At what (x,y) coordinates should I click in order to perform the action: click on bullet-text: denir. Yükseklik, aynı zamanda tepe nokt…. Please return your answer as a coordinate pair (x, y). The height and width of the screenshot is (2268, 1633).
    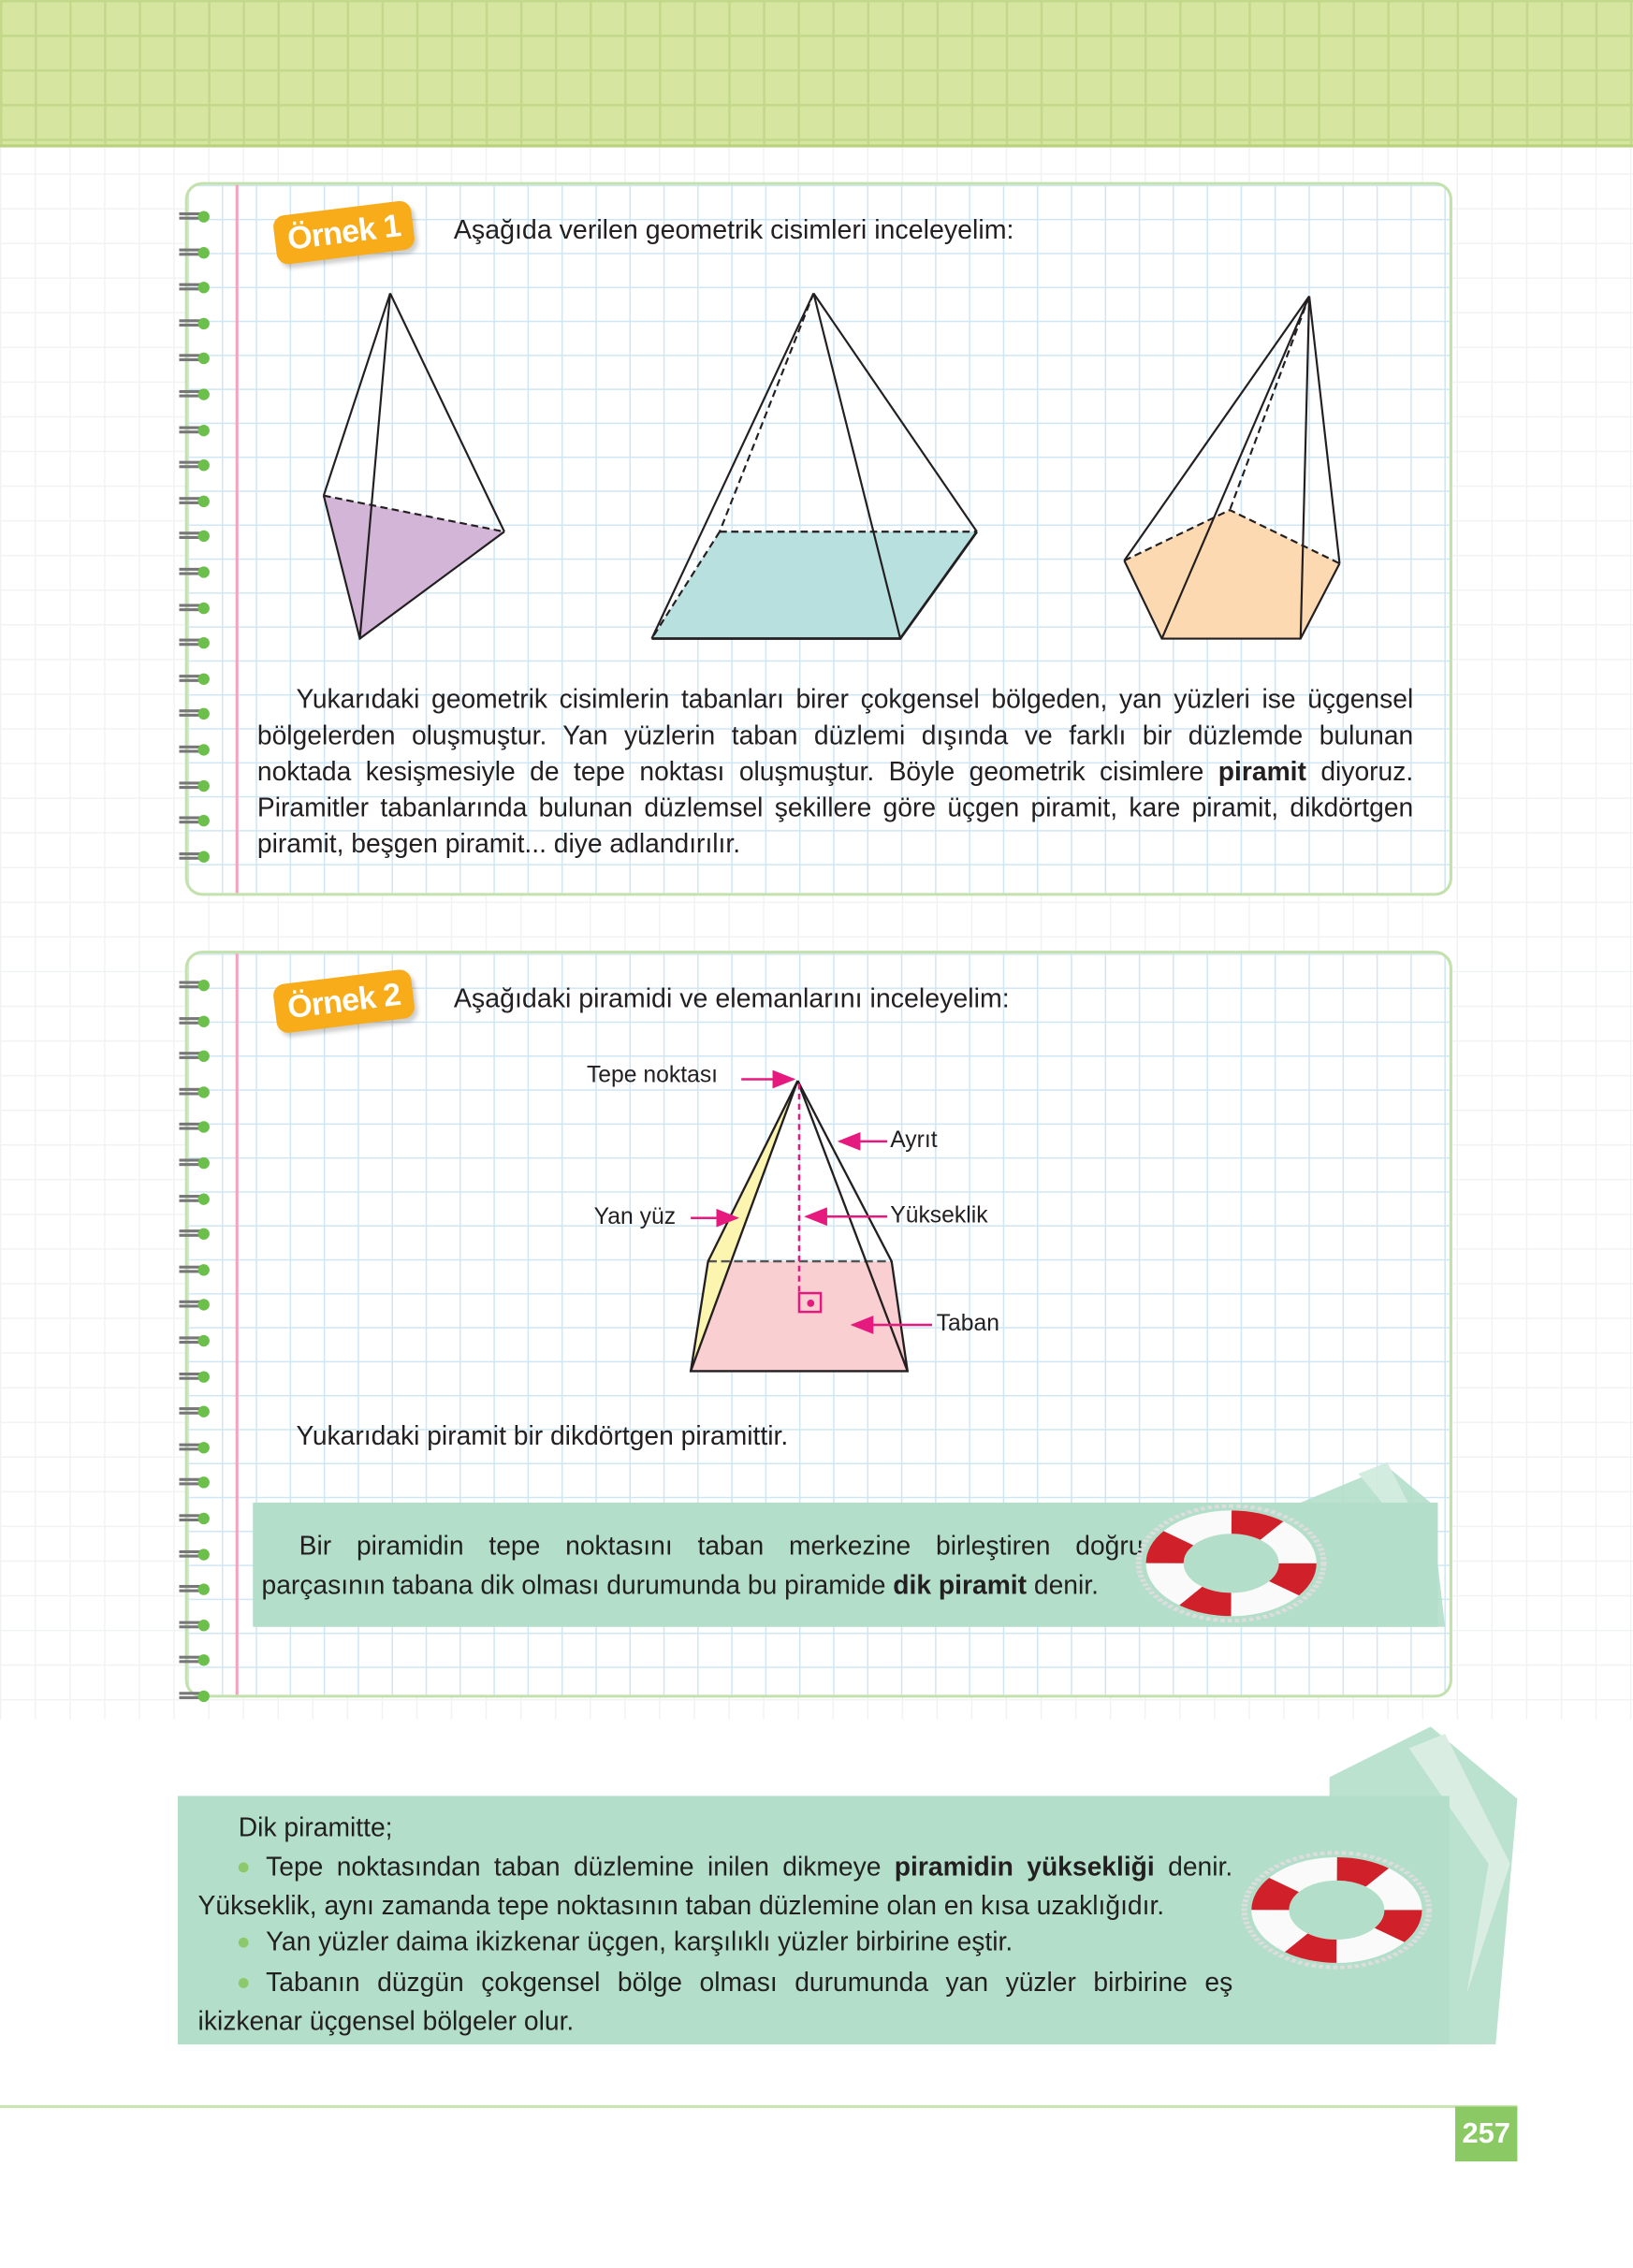
    Looking at the image, I should click on (715, 1886).